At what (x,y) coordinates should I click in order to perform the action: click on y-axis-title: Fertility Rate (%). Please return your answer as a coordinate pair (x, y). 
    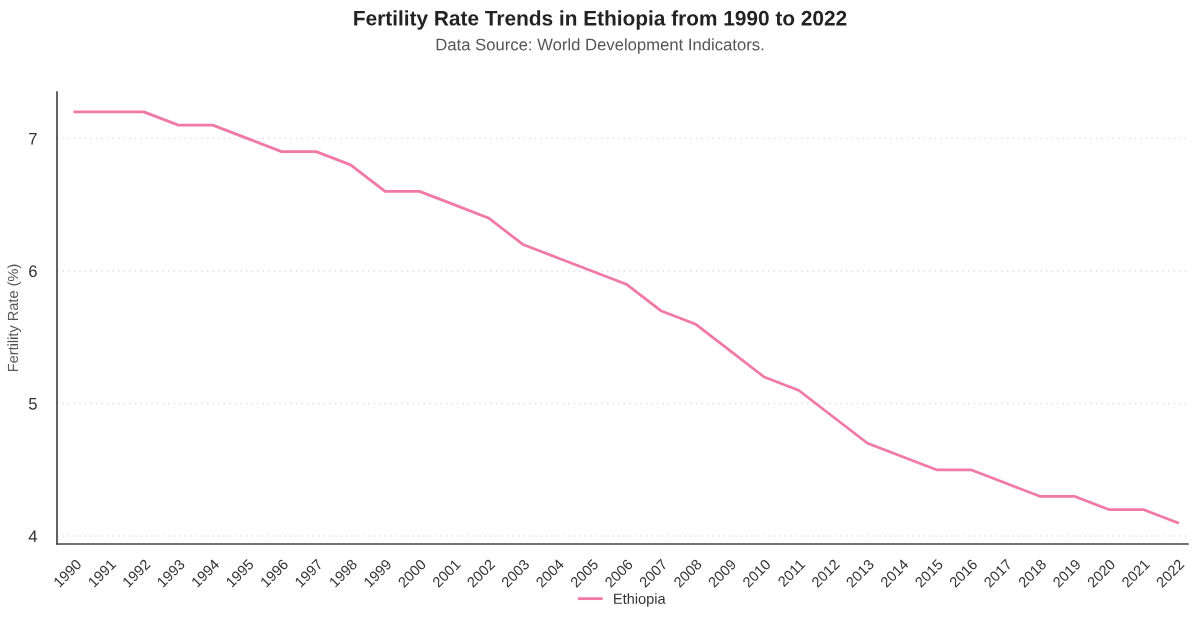
    Looking at the image, I should click on (14, 318).